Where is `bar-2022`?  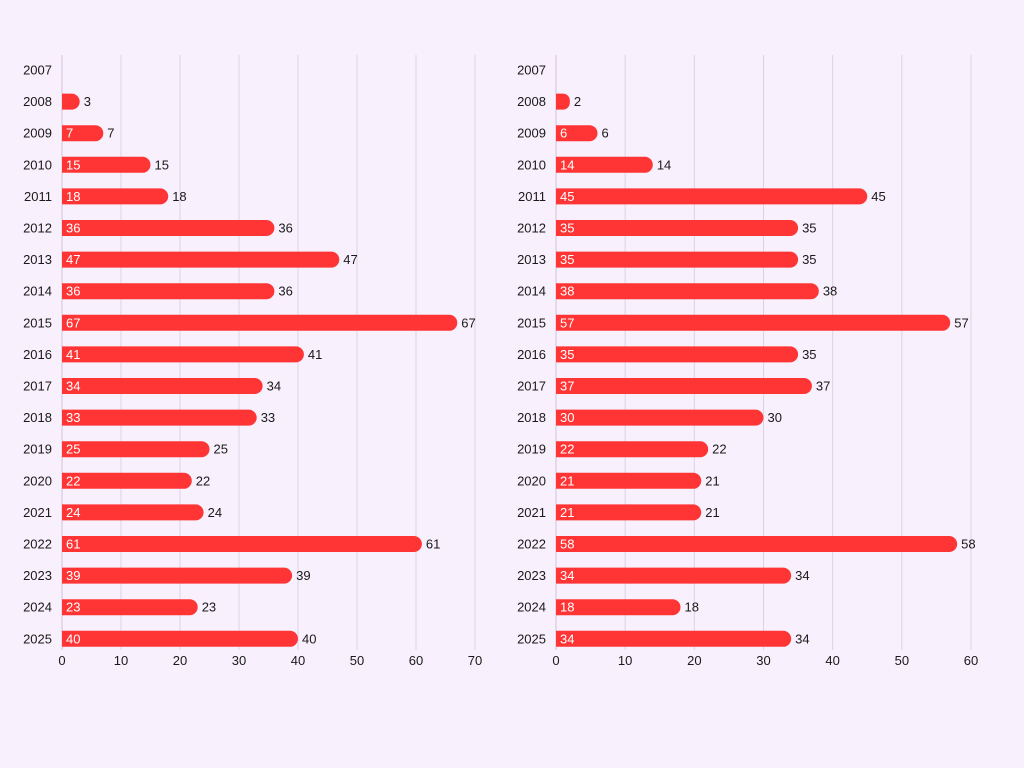
bar-2022 is located at coordinates (242, 544).